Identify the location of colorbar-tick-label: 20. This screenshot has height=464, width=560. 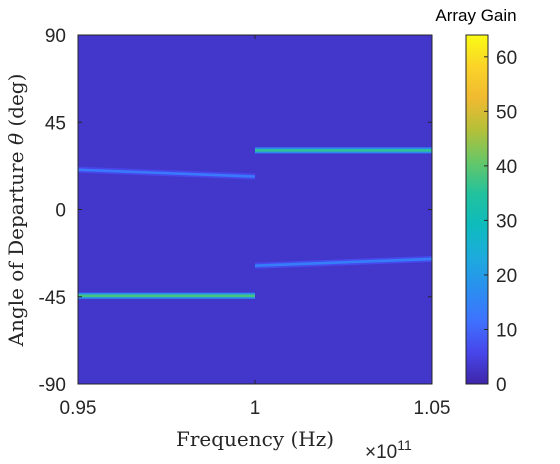
(506, 276).